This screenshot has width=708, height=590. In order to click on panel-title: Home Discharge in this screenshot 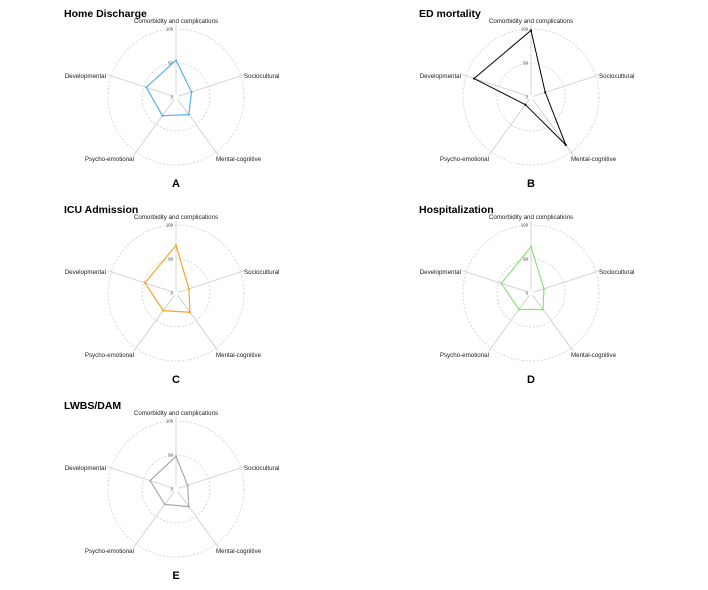, I will do `click(105, 14)`.